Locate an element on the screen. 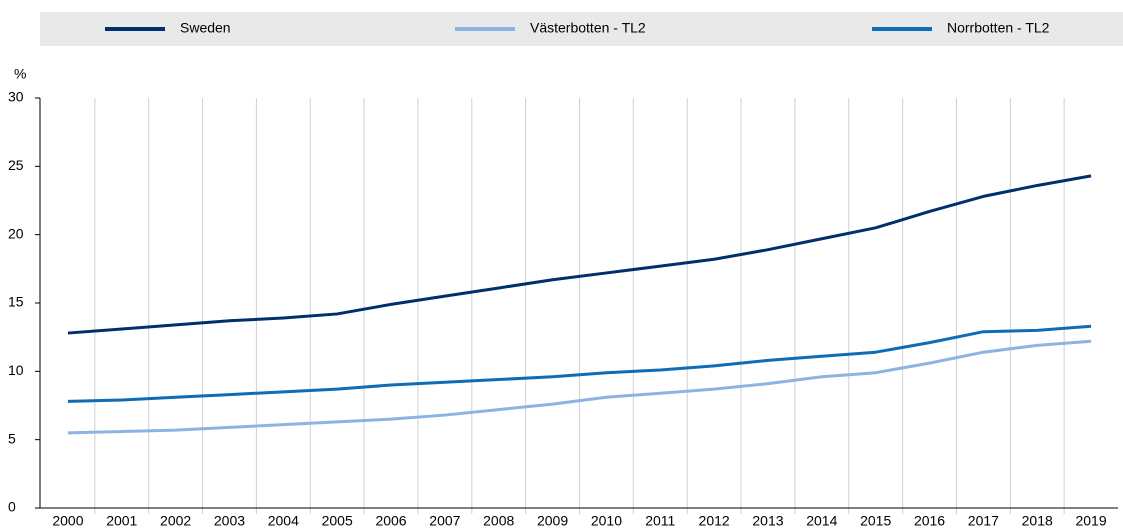 The height and width of the screenshot is (531, 1123). series-line is located at coordinates (579, 363).